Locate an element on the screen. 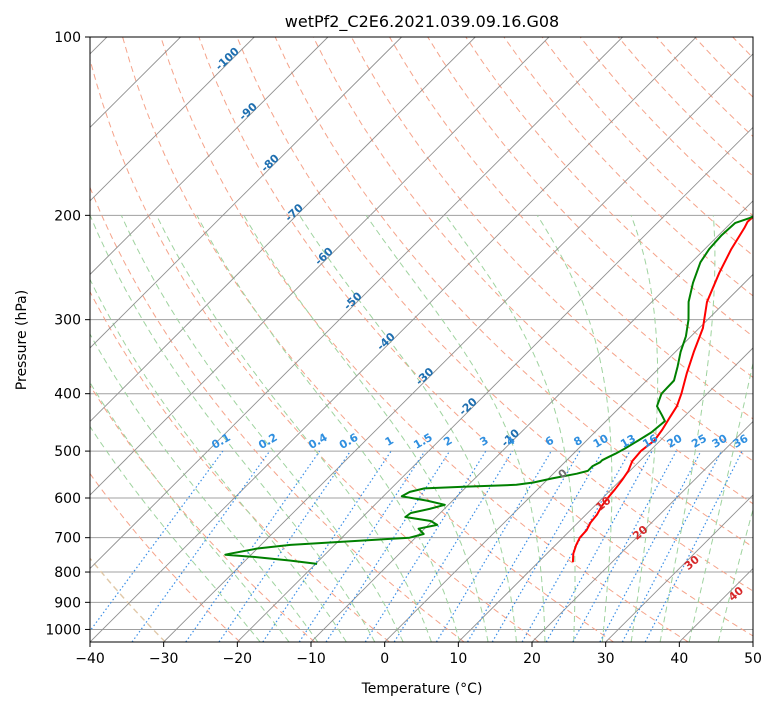 The height and width of the screenshot is (708, 775). x-tick-label: −10 is located at coordinates (311, 659).